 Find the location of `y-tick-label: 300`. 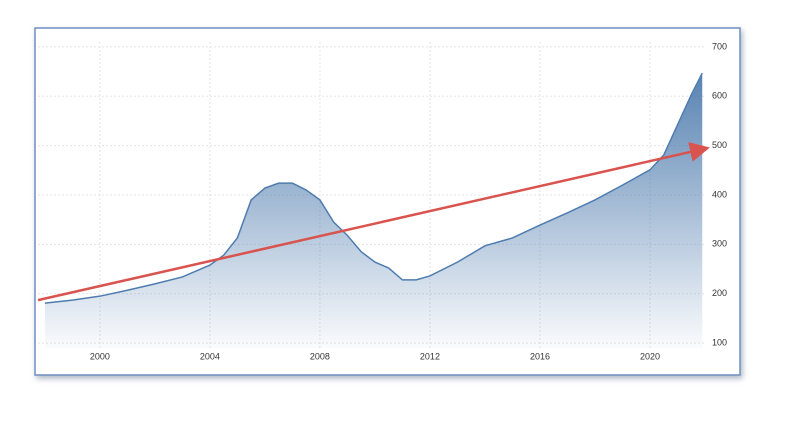

y-tick-label: 300 is located at coordinates (719, 244).